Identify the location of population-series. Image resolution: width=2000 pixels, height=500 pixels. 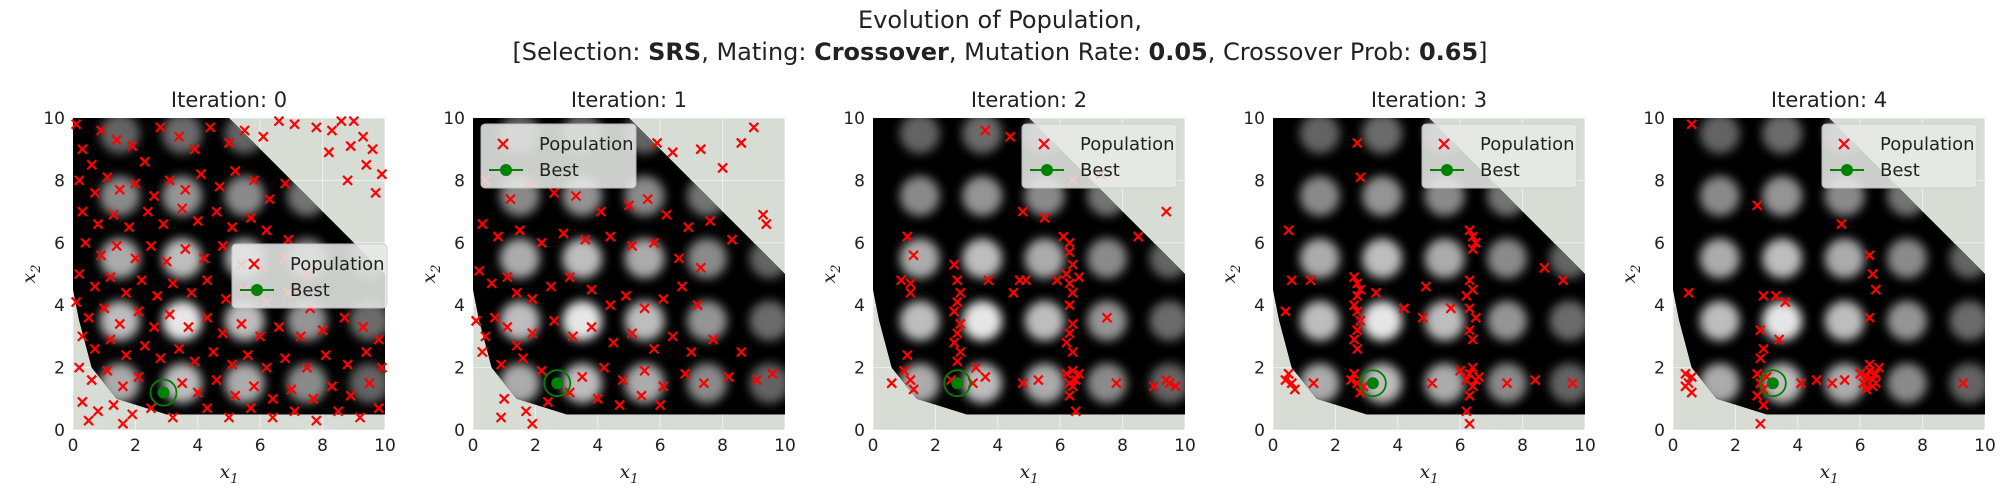
(1033, 271).